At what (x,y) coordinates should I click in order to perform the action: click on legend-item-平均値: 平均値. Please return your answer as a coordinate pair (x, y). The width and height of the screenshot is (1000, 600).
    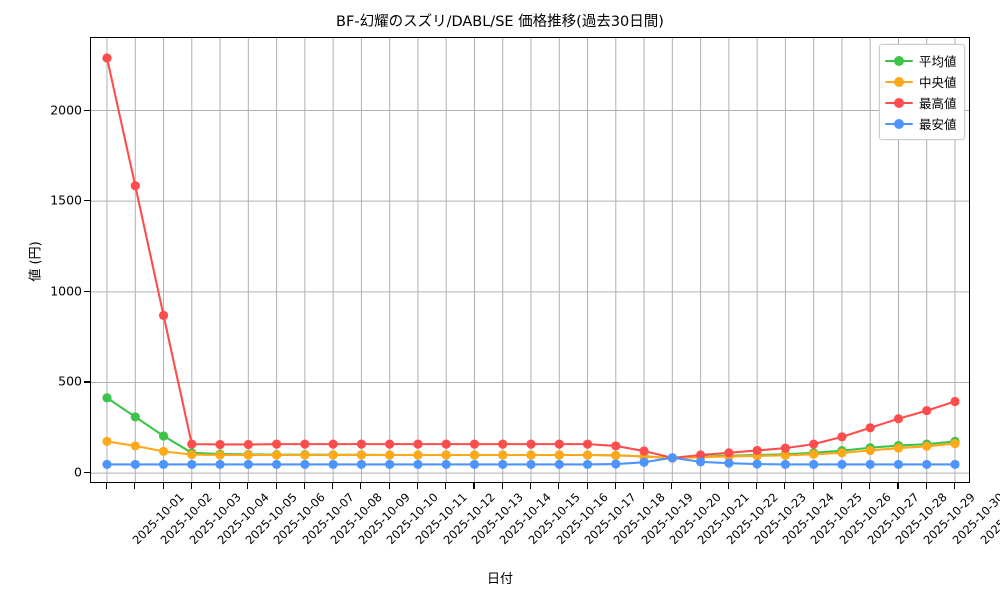
    Looking at the image, I should click on (921, 60).